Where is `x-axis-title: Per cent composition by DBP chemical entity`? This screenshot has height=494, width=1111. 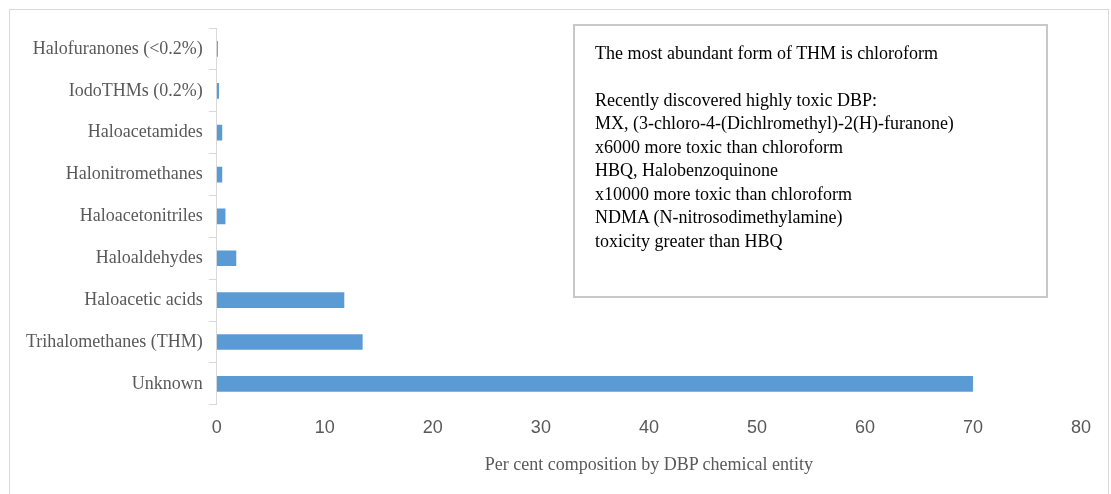 x-axis-title: Per cent composition by DBP chemical entity is located at coordinates (649, 463).